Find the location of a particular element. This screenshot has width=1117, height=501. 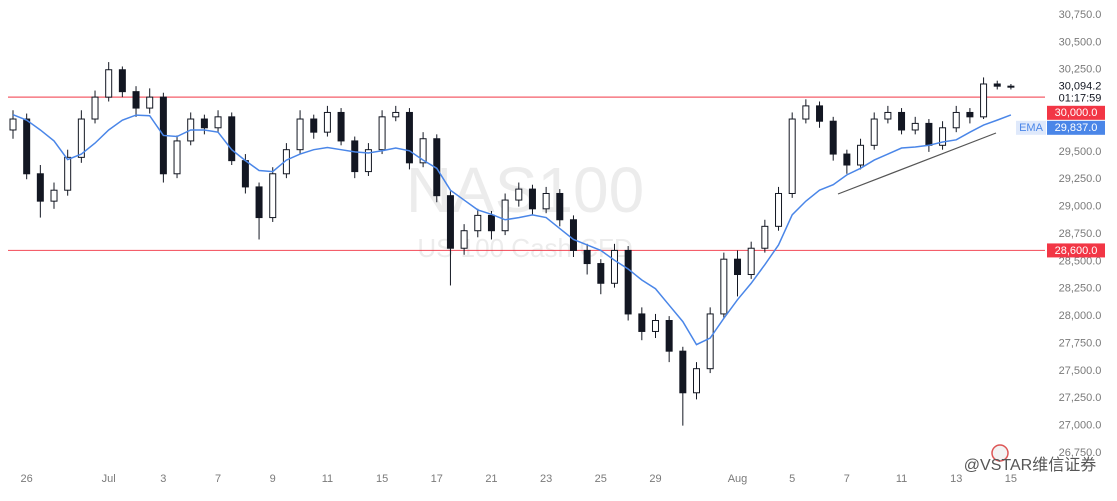

ema-value: 29,837.0 is located at coordinates (1076, 128).